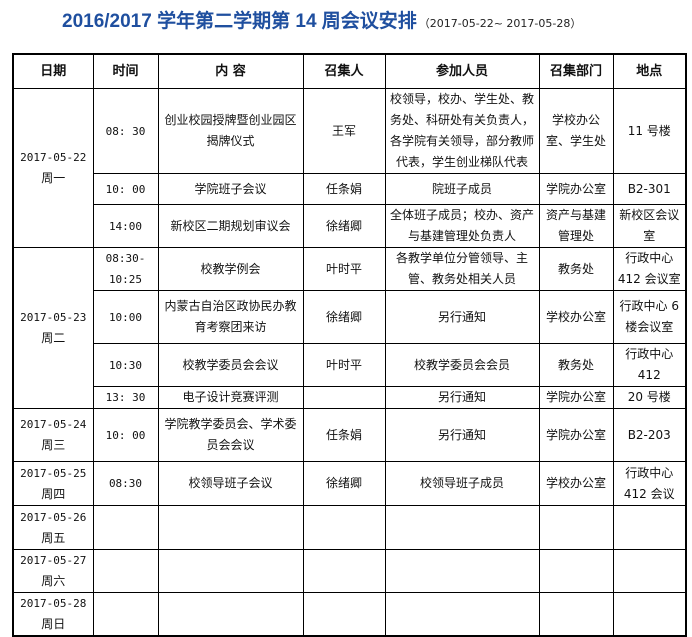 The image size is (692, 637). I want to click on content-cell: 校教学例会, so click(230, 269).